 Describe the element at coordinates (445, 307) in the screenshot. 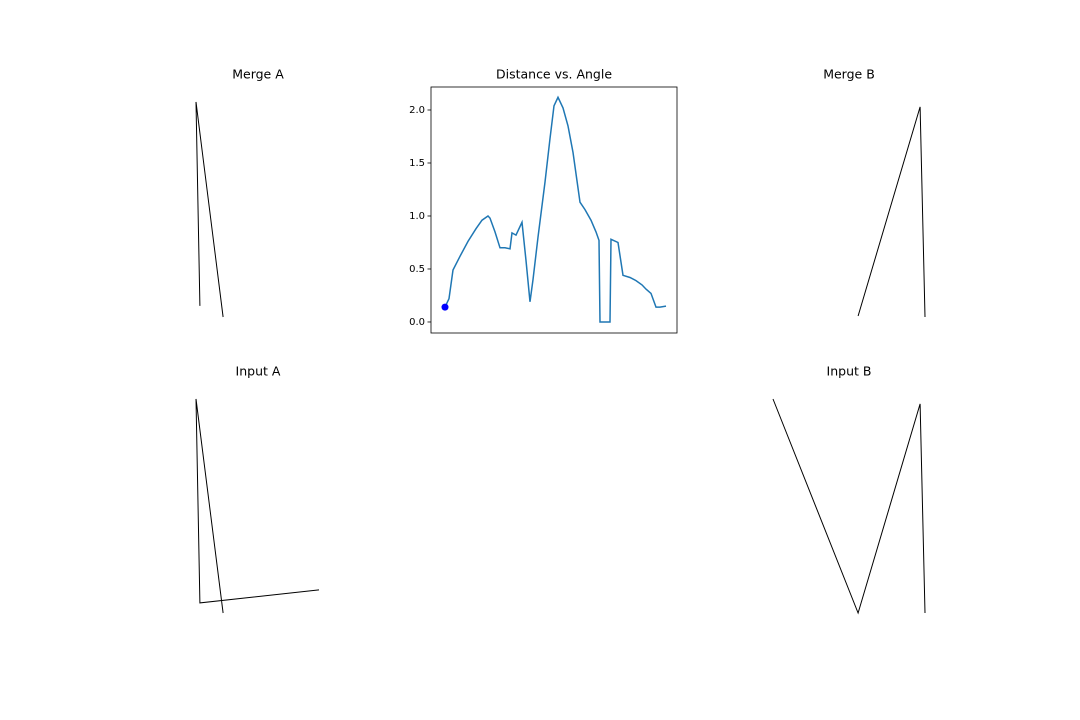

I see `current-point` at that location.